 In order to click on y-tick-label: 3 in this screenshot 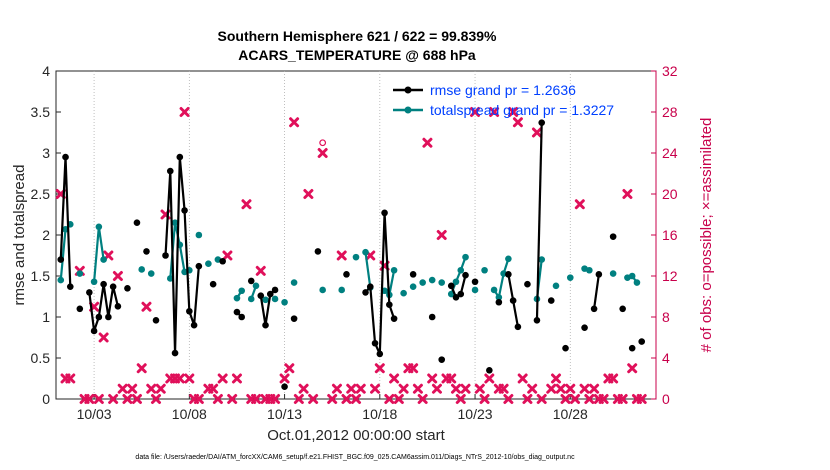, I will do `click(46, 153)`.